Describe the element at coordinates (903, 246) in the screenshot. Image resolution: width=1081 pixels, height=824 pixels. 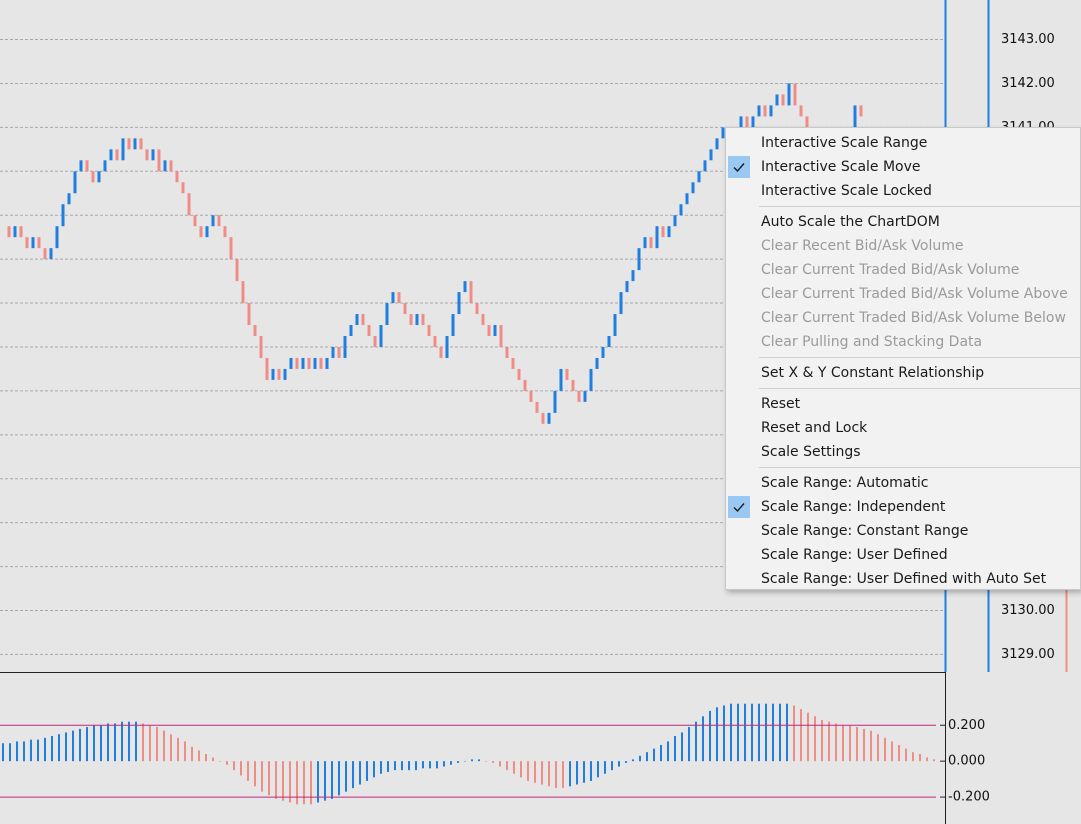
I see `menu-item: Clear Recent Bid/Ask Volume` at that location.